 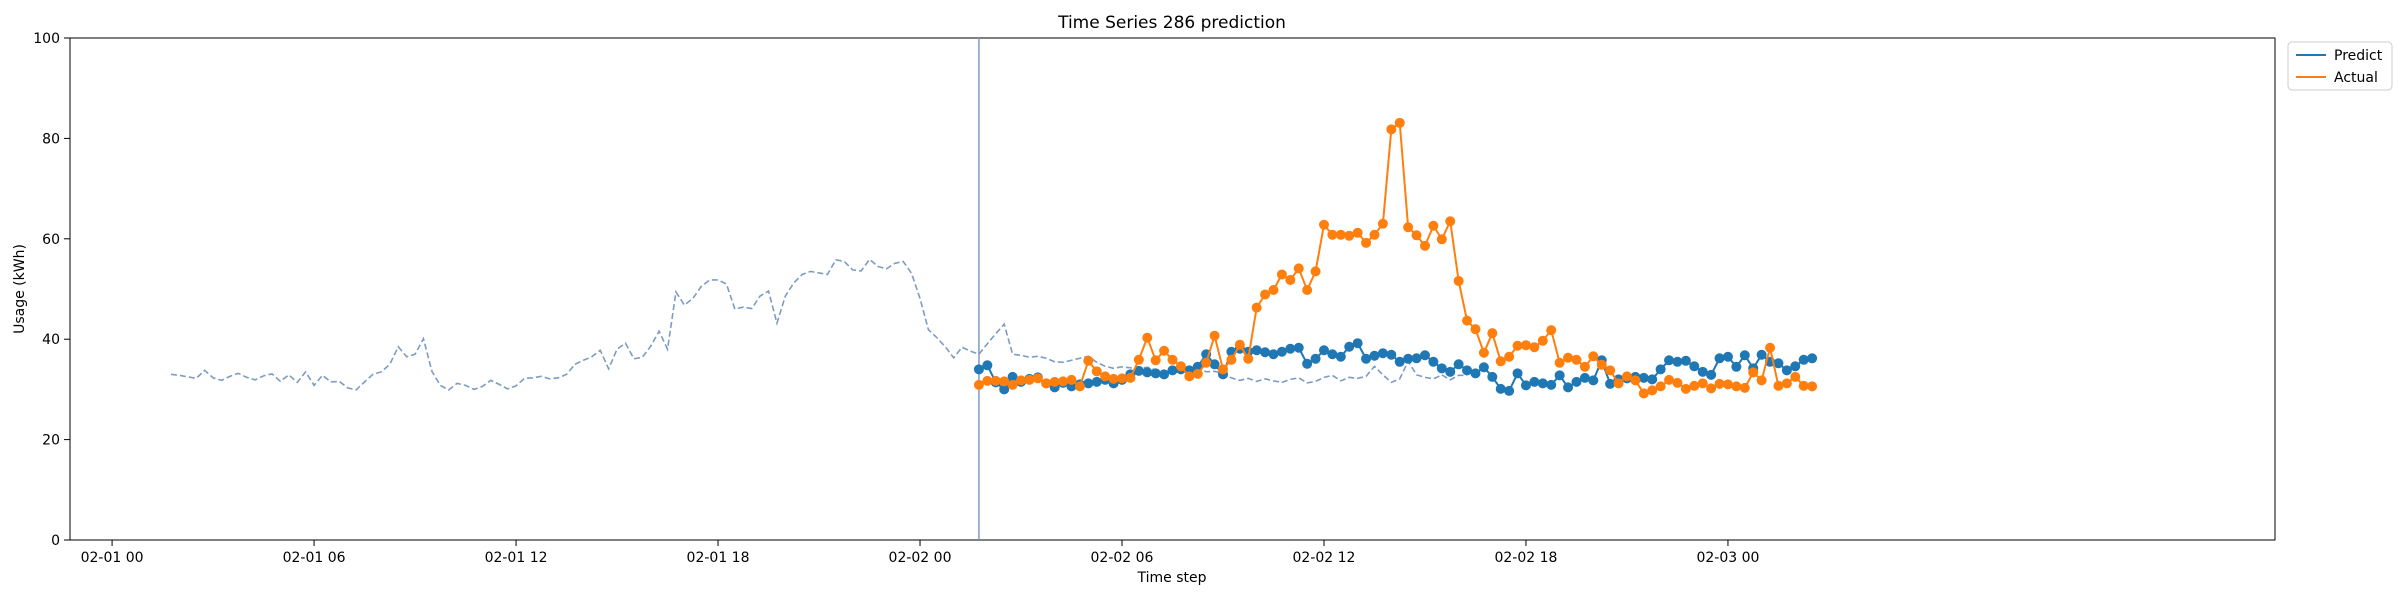 I want to click on y-tick-label: 0, so click(x=55, y=541).